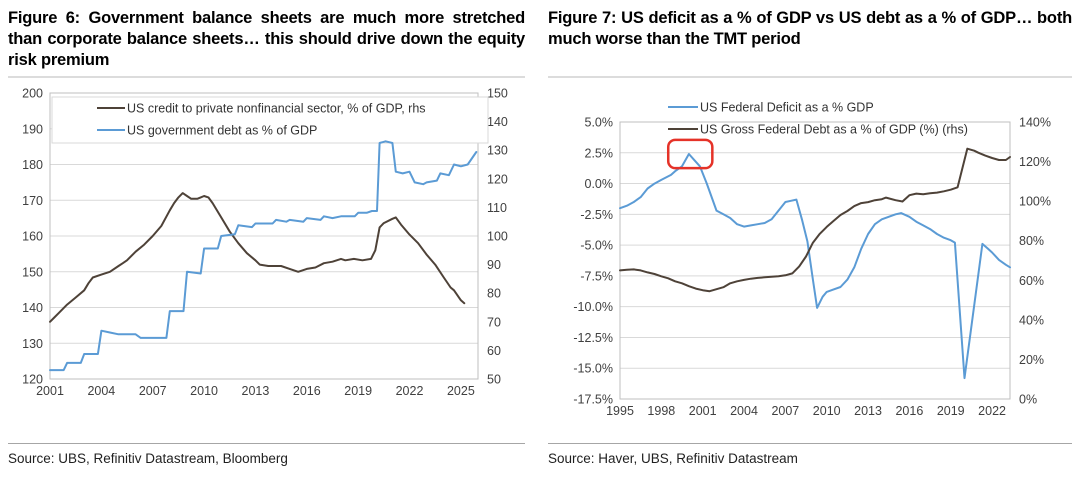  Describe the element at coordinates (1035, 162) in the screenshot. I see `y-axis-right-tick: 120%` at that location.